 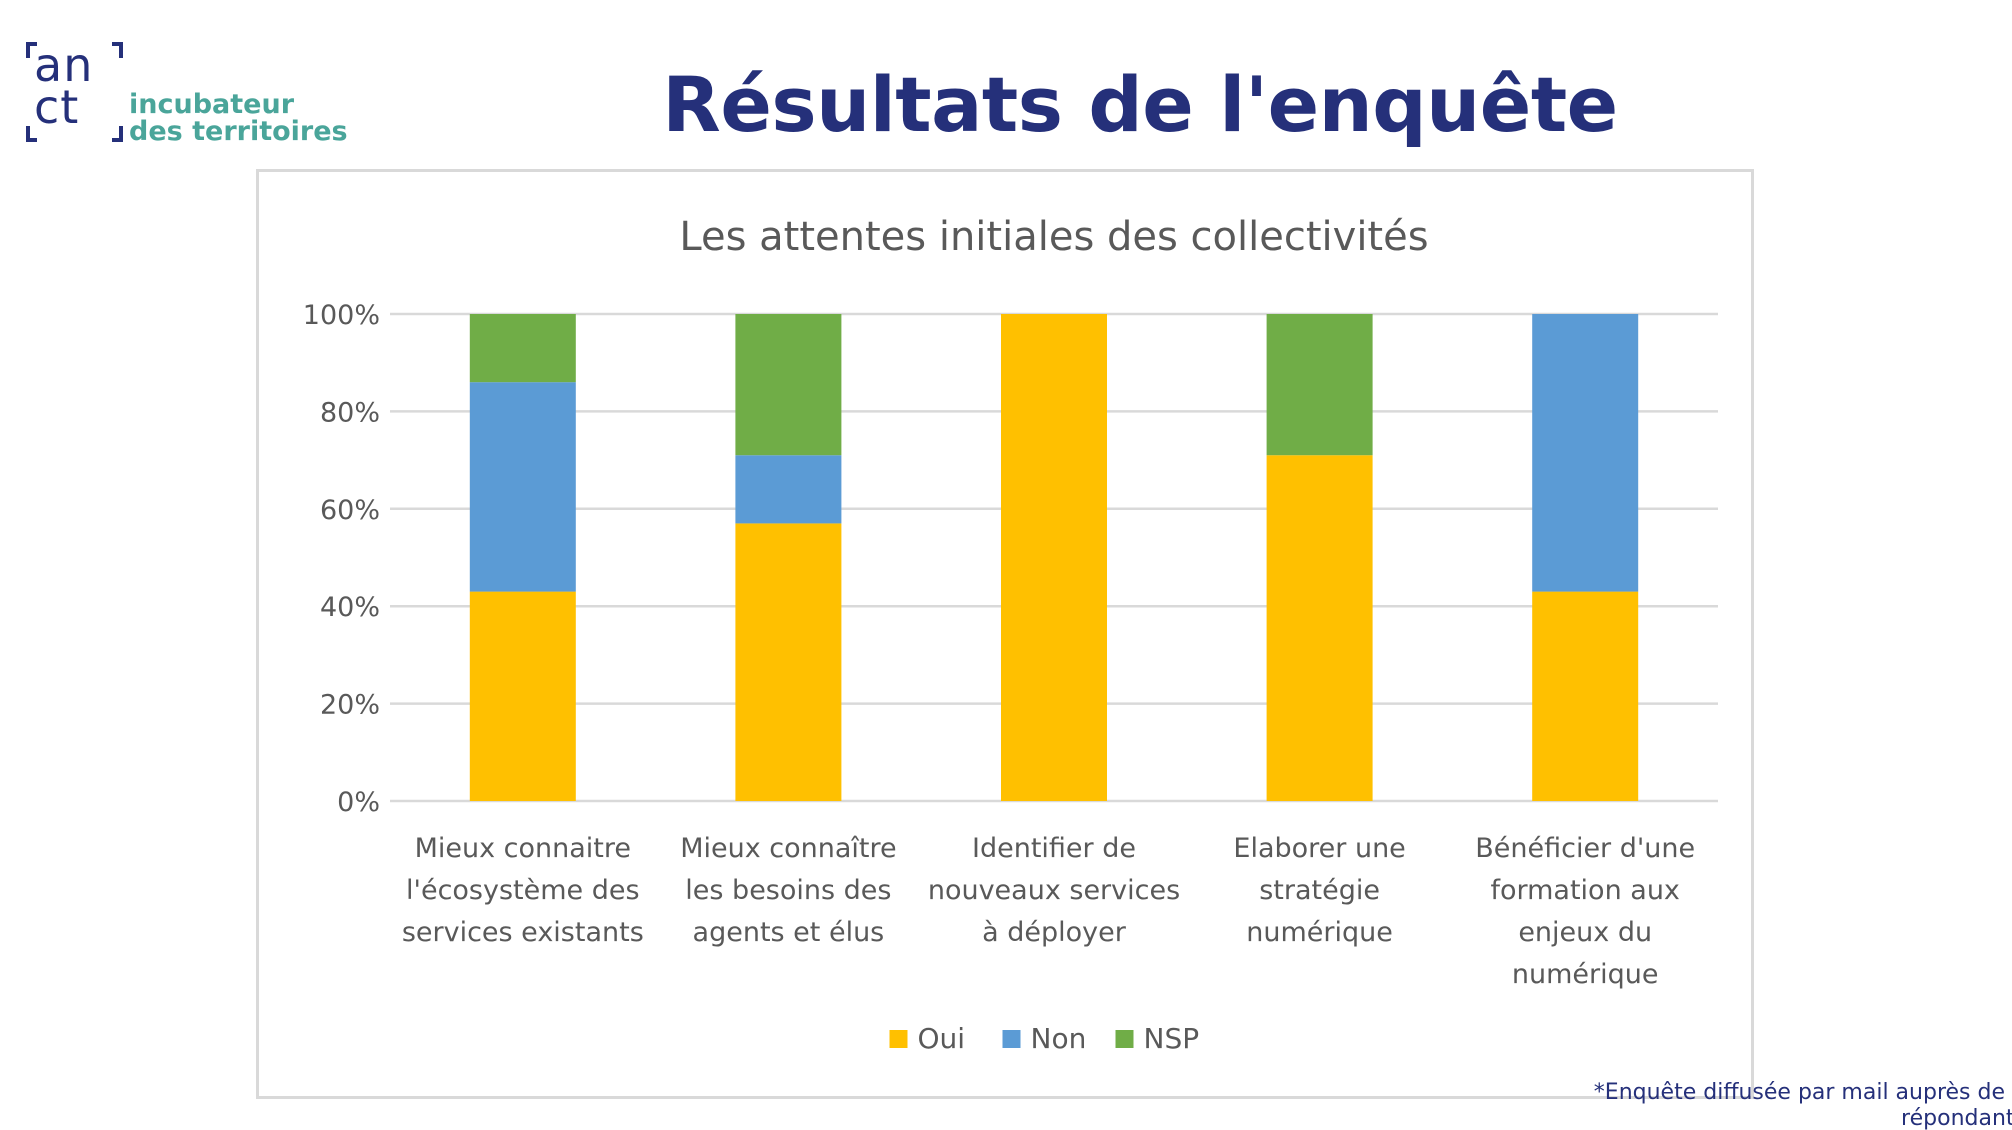 What do you see at coordinates (57, 107) in the screenshot?
I see `logo-mark-line2: ct` at bounding box center [57, 107].